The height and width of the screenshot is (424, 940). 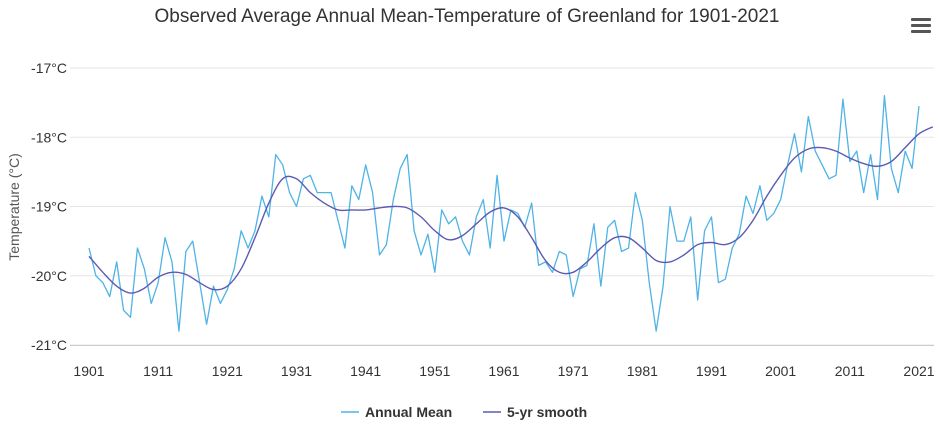 I want to click on x-tick-label: 1981, so click(x=642, y=371).